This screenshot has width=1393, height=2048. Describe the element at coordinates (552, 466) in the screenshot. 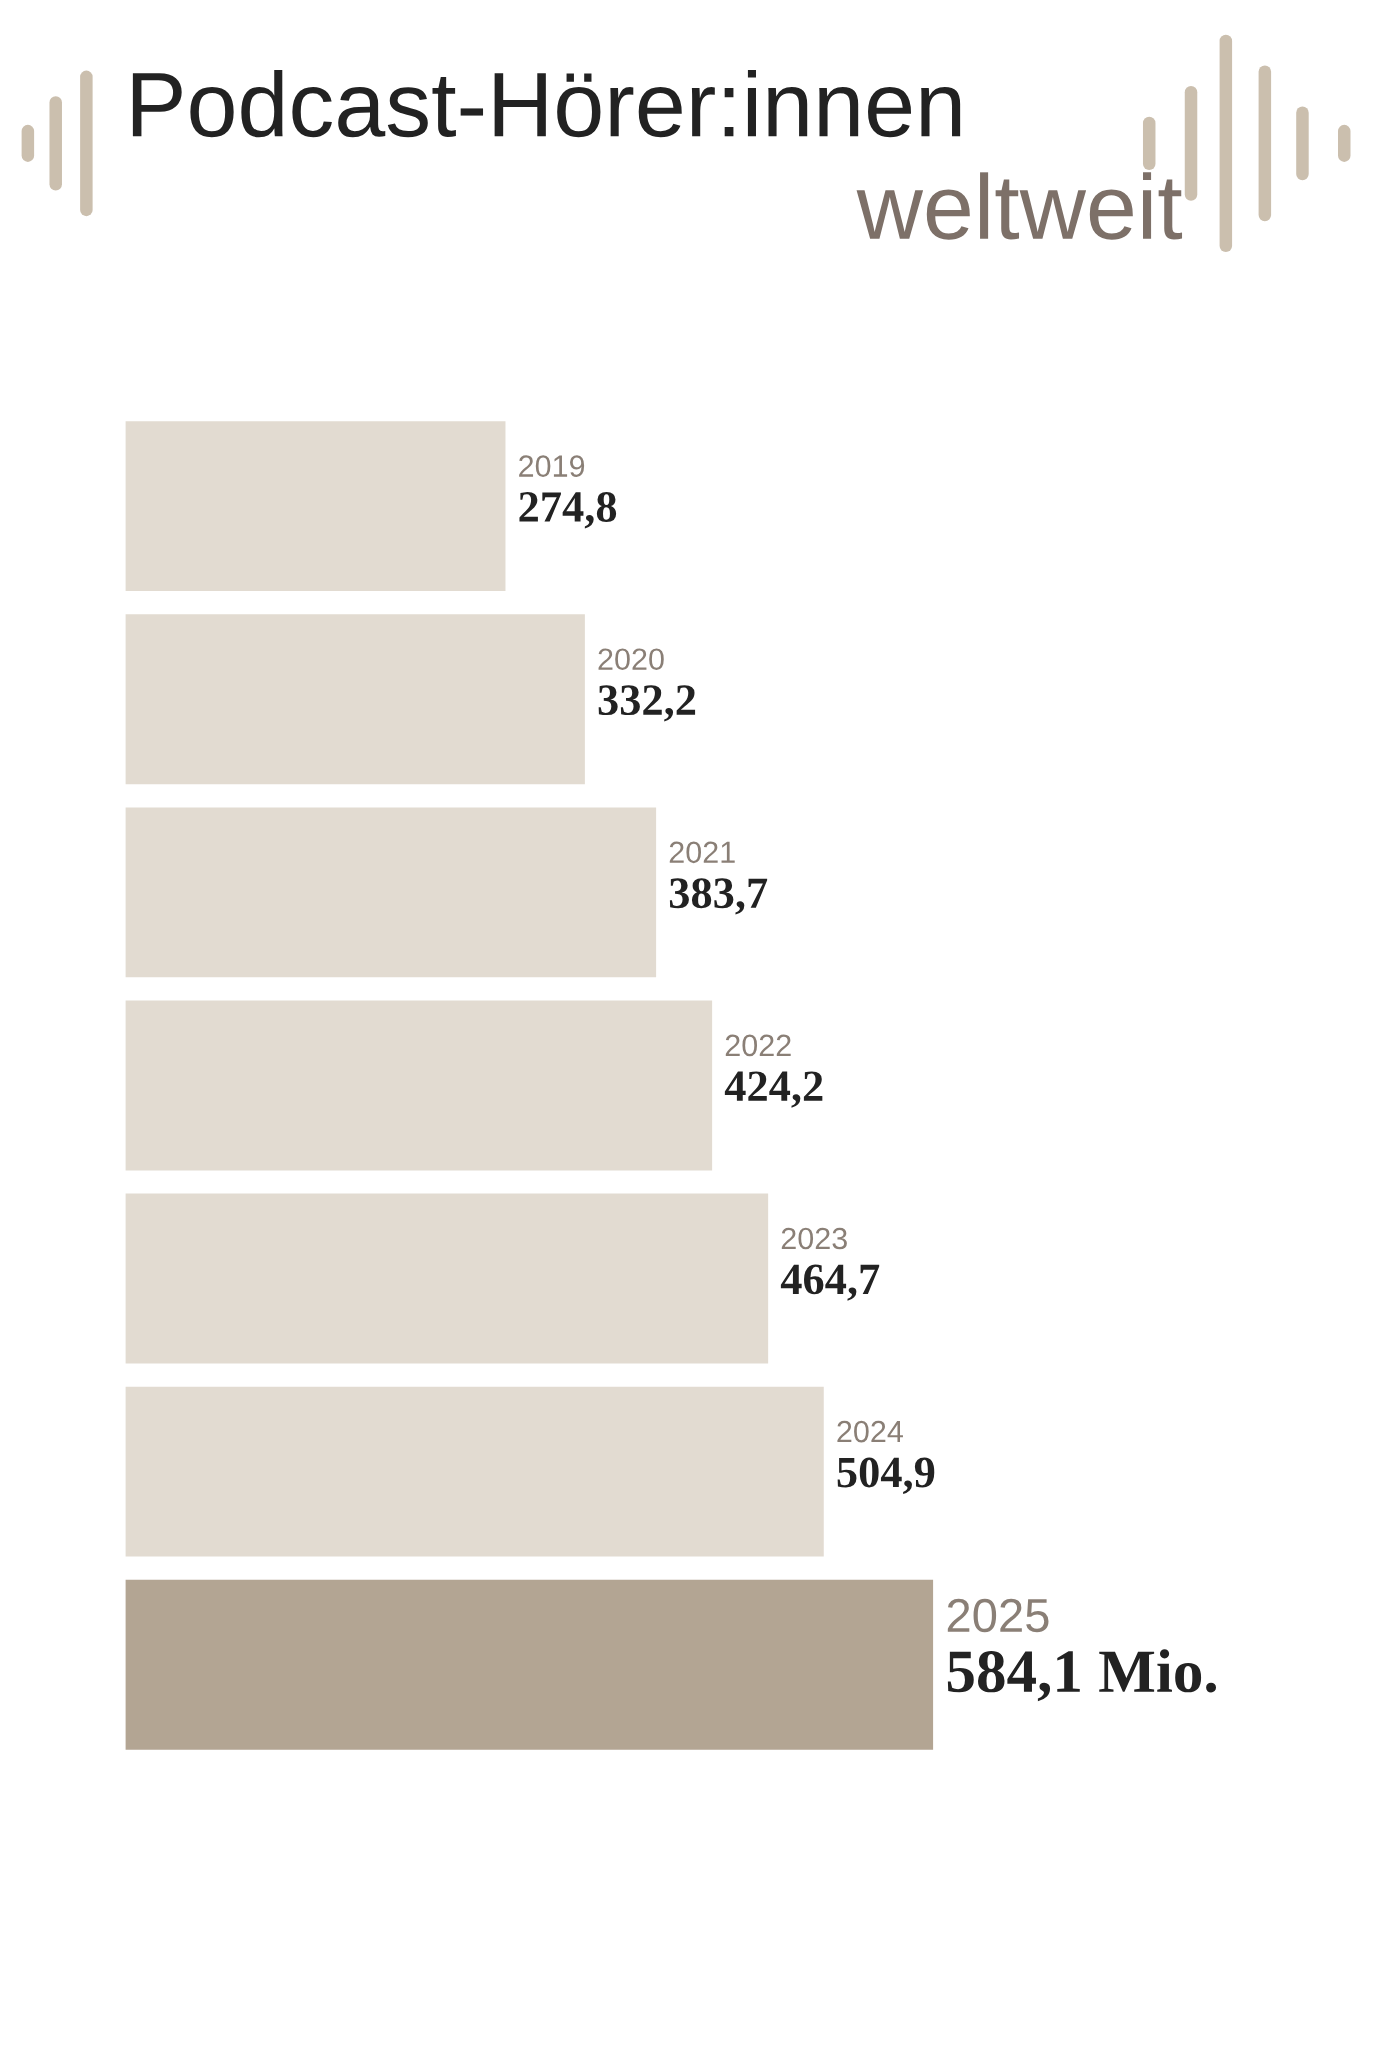

I see `y-tick-label: 2019` at that location.